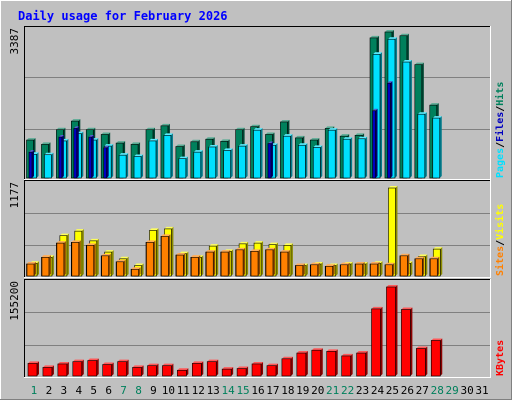  I want to click on x-tick-label: 5, so click(93, 390).